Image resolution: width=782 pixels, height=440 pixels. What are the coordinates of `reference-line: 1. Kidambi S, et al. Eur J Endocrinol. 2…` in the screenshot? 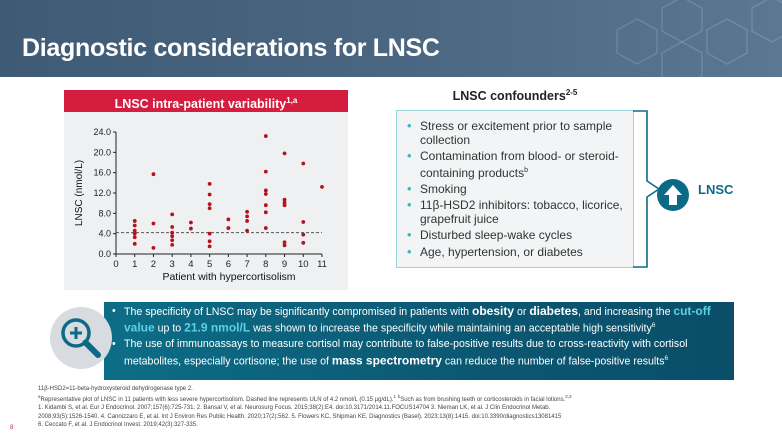 It's located at (294, 408).